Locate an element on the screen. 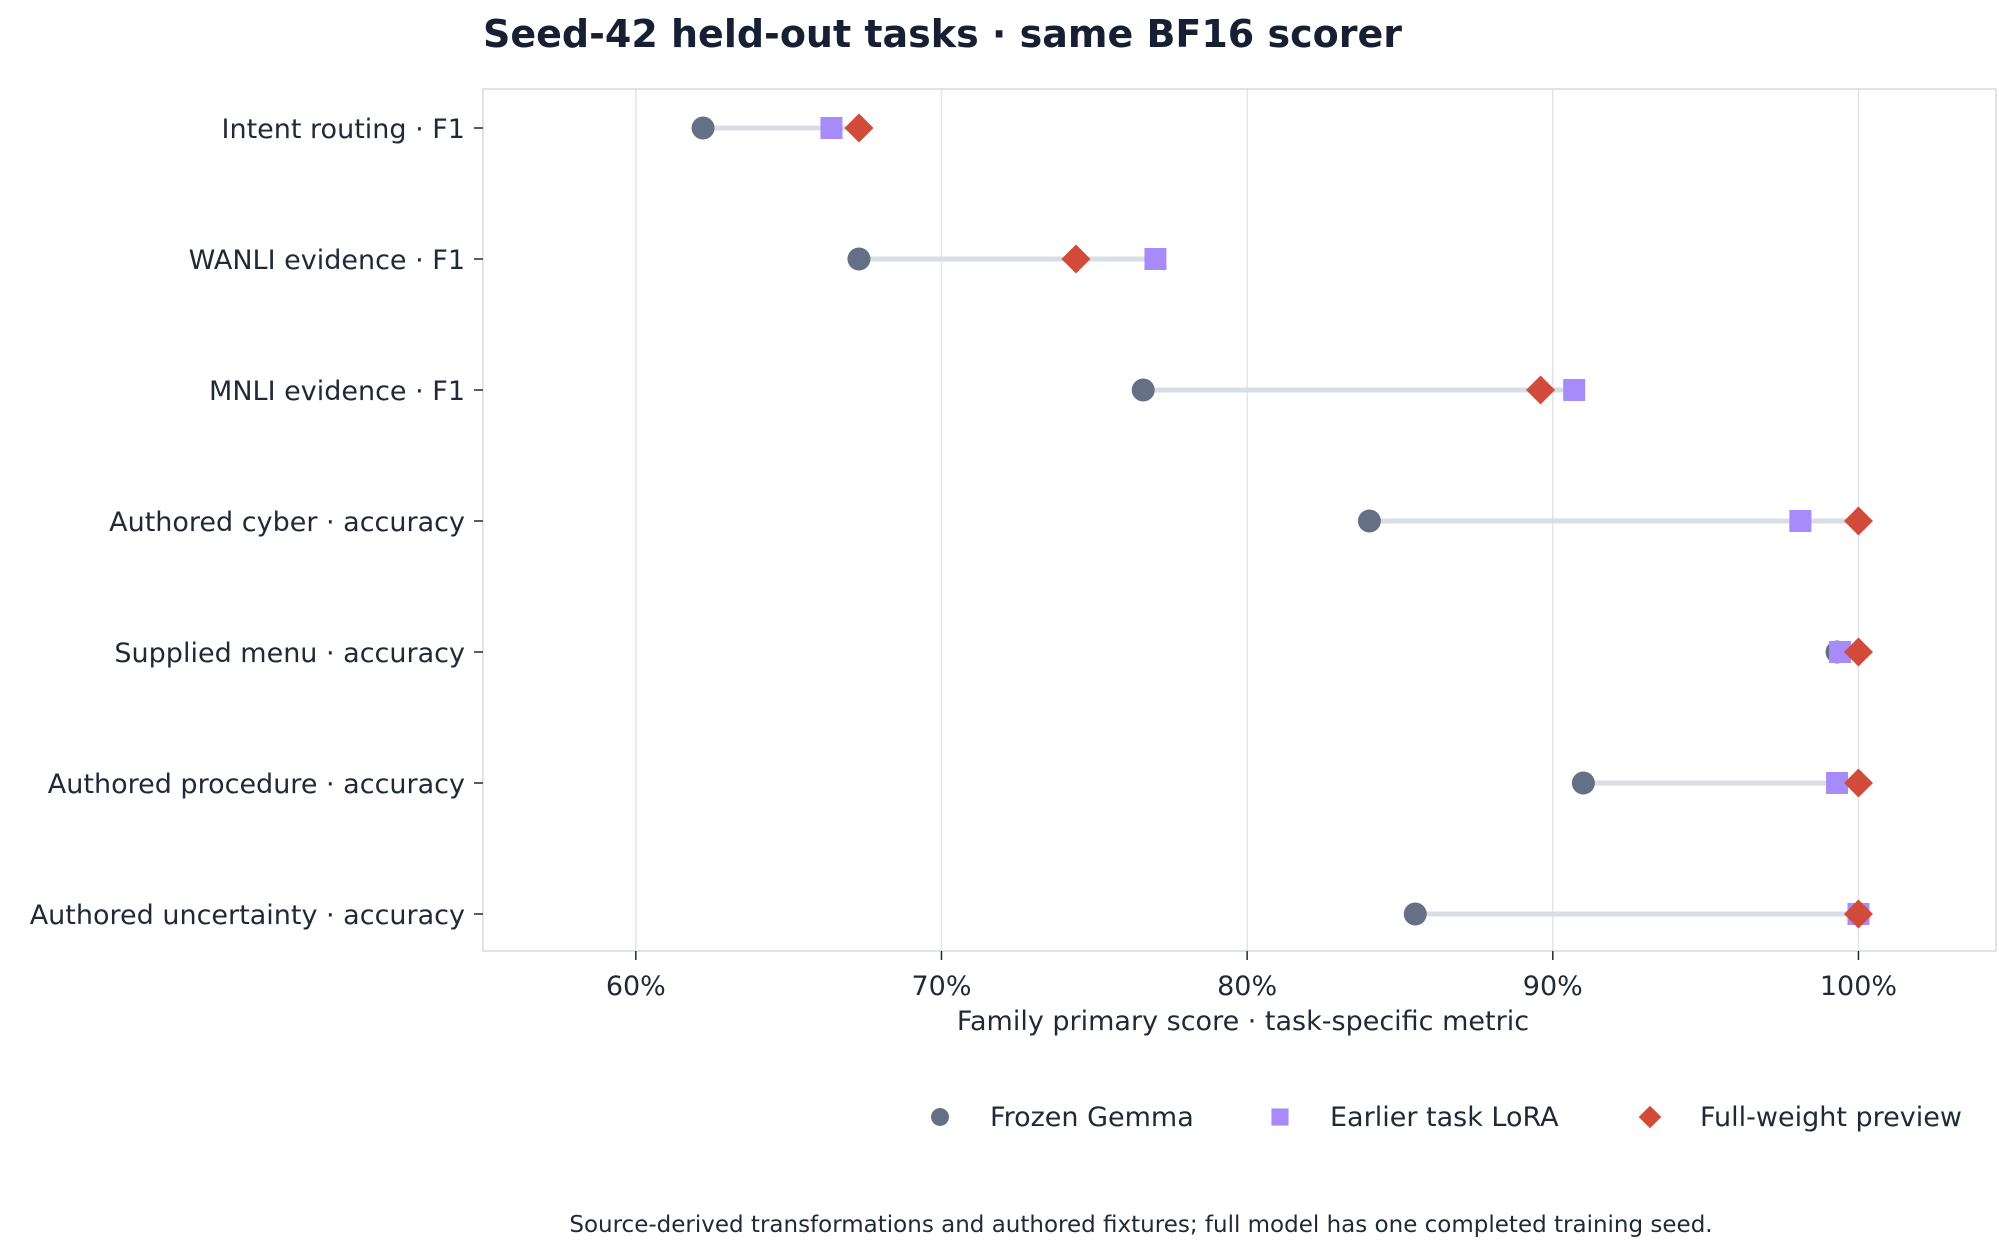 Image resolution: width=2000 pixels, height=1246 pixels. x-tick-label: 80% is located at coordinates (1247, 986).